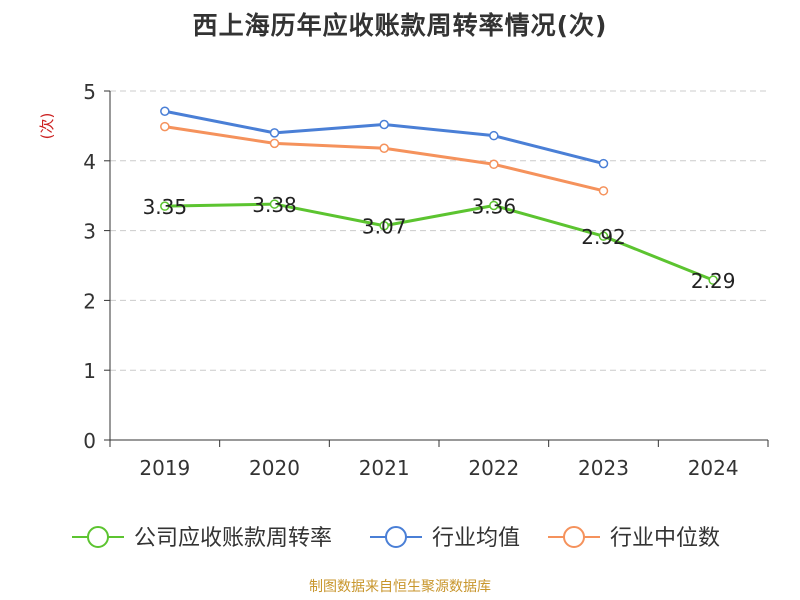 Image resolution: width=800 pixels, height=600 pixels. I want to click on legend-label: 行业均值, so click(476, 538).